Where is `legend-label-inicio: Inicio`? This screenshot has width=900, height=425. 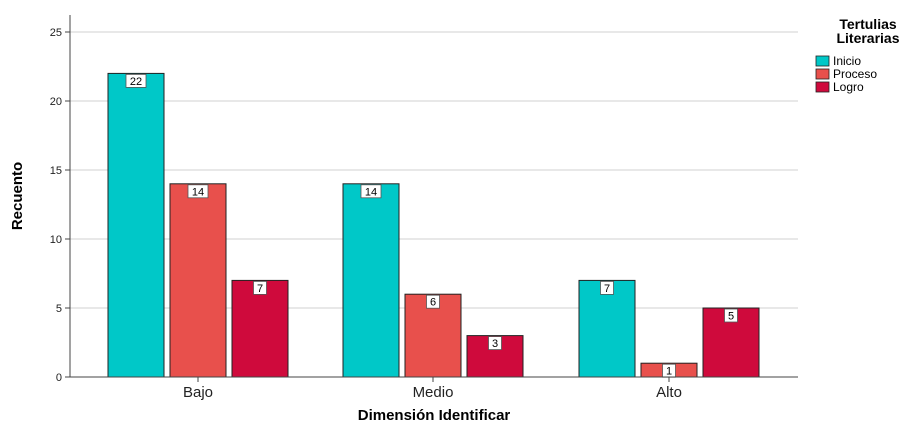 legend-label-inicio: Inicio is located at coordinates (847, 61).